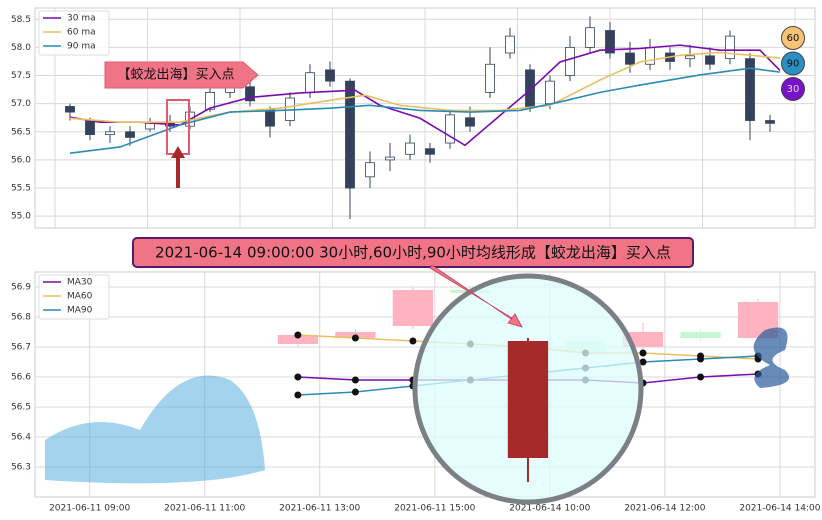 Image resolution: width=822 pixels, height=520 pixels. Describe the element at coordinates (21, 189) in the screenshot. I see `y-tick-label: 55.5` at that location.